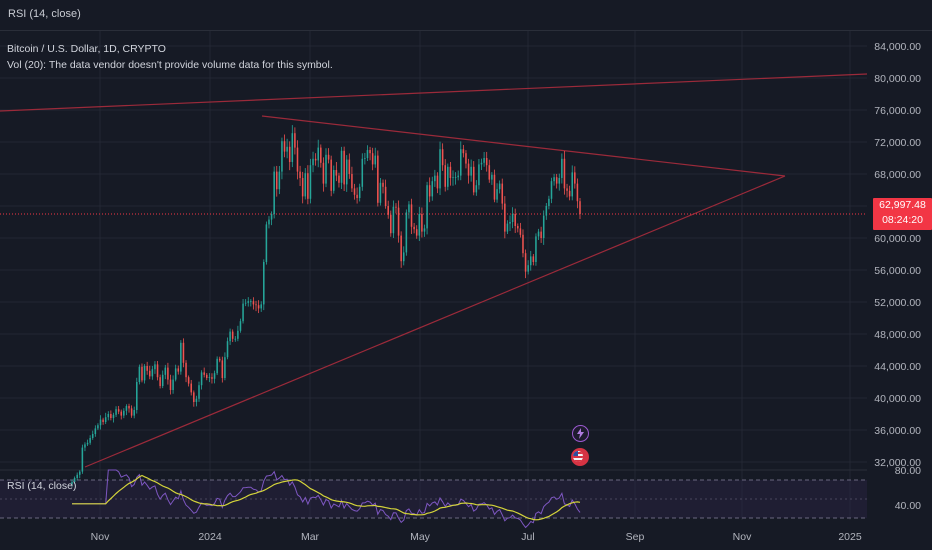 The width and height of the screenshot is (932, 550). Describe the element at coordinates (635, 537) in the screenshot. I see `time-tick-label: Sep` at that location.